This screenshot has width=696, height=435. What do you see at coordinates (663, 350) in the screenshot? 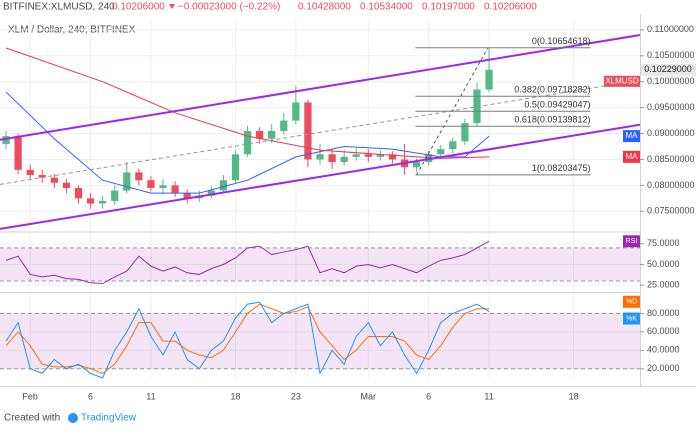
I see `y-tick-label: 40.0000` at bounding box center [663, 350].